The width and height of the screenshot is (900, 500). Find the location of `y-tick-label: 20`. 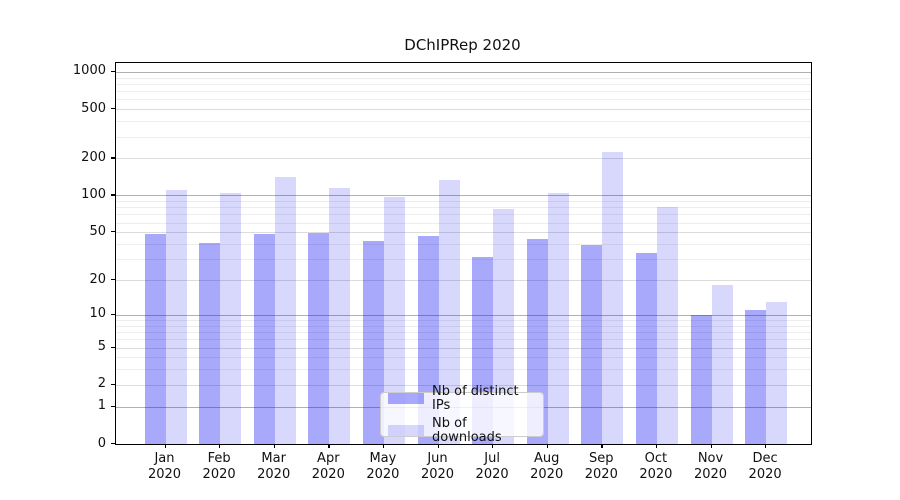

y-tick-label: 20 is located at coordinates (97, 279).